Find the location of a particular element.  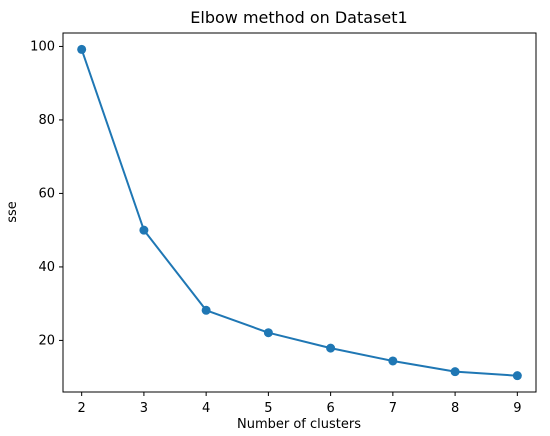

y-tick-label: 60 is located at coordinates (46, 193).